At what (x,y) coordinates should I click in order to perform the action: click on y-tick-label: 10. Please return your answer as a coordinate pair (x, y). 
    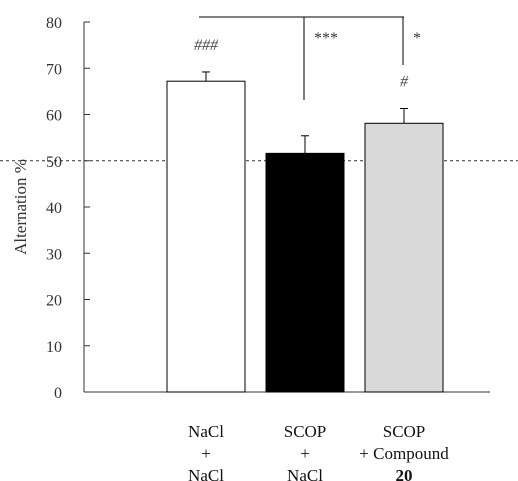
    Looking at the image, I should click on (54, 347).